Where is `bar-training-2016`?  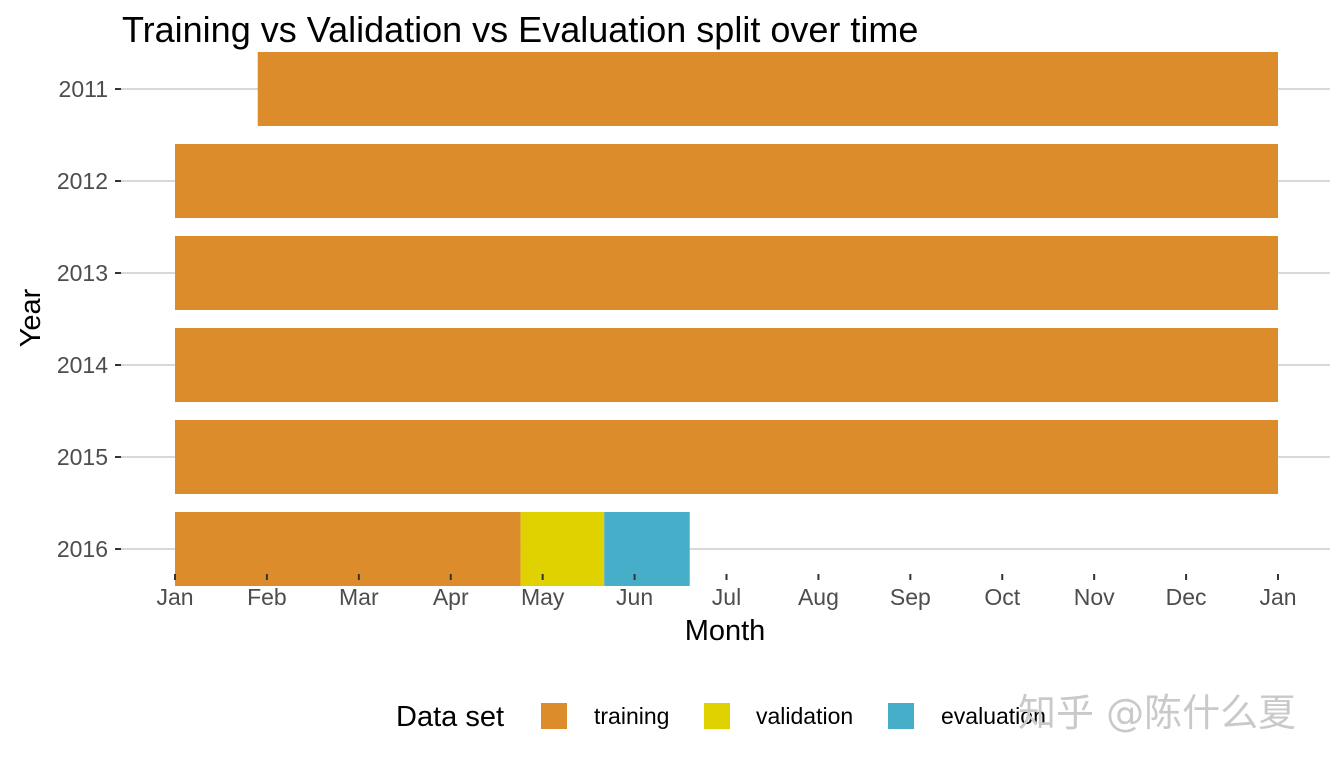 bar-training-2016 is located at coordinates (348, 549).